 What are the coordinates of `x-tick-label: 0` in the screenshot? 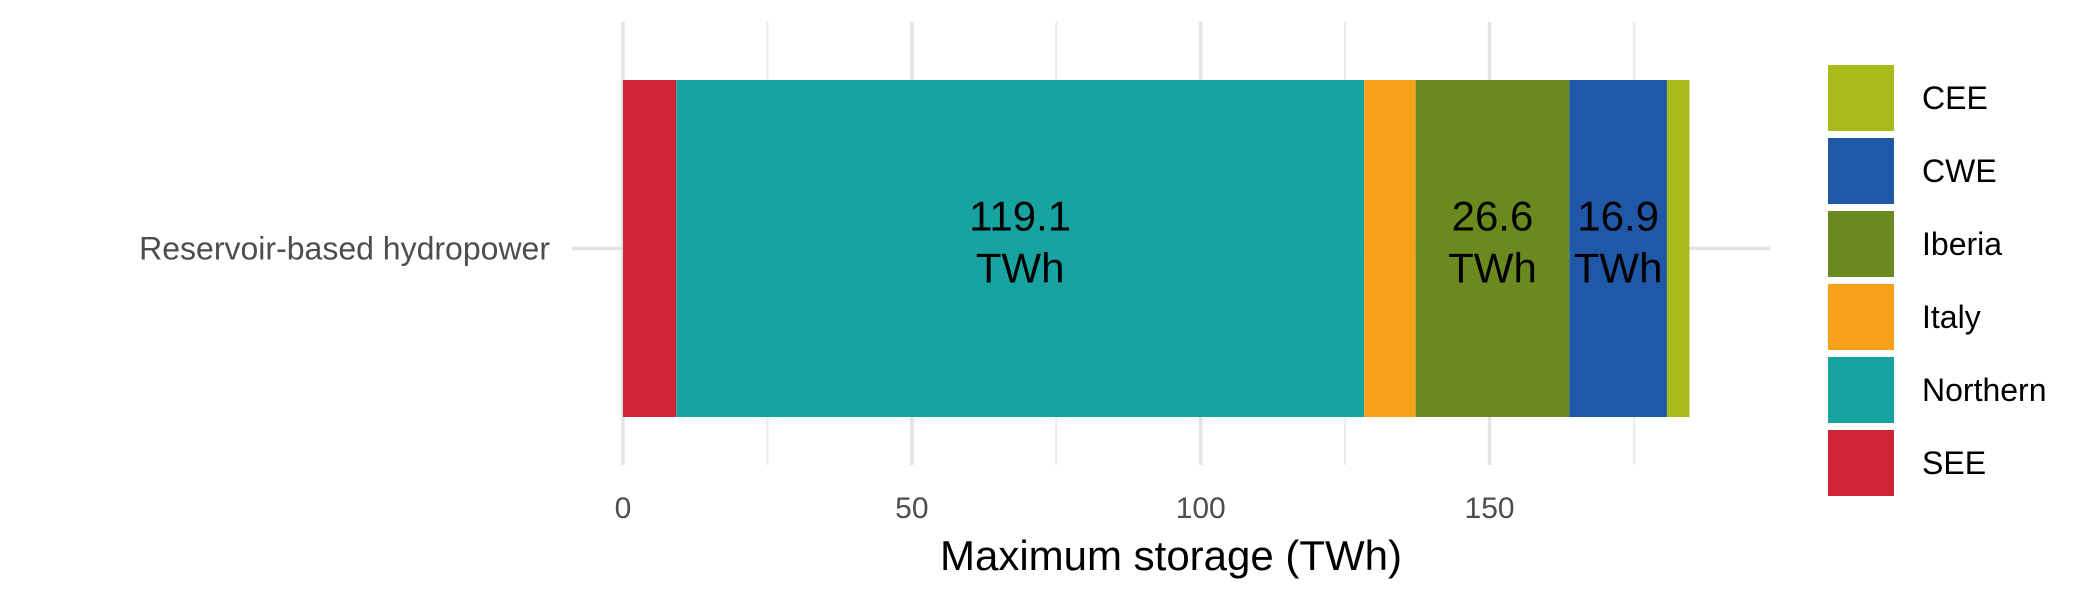 It's located at (623, 508).